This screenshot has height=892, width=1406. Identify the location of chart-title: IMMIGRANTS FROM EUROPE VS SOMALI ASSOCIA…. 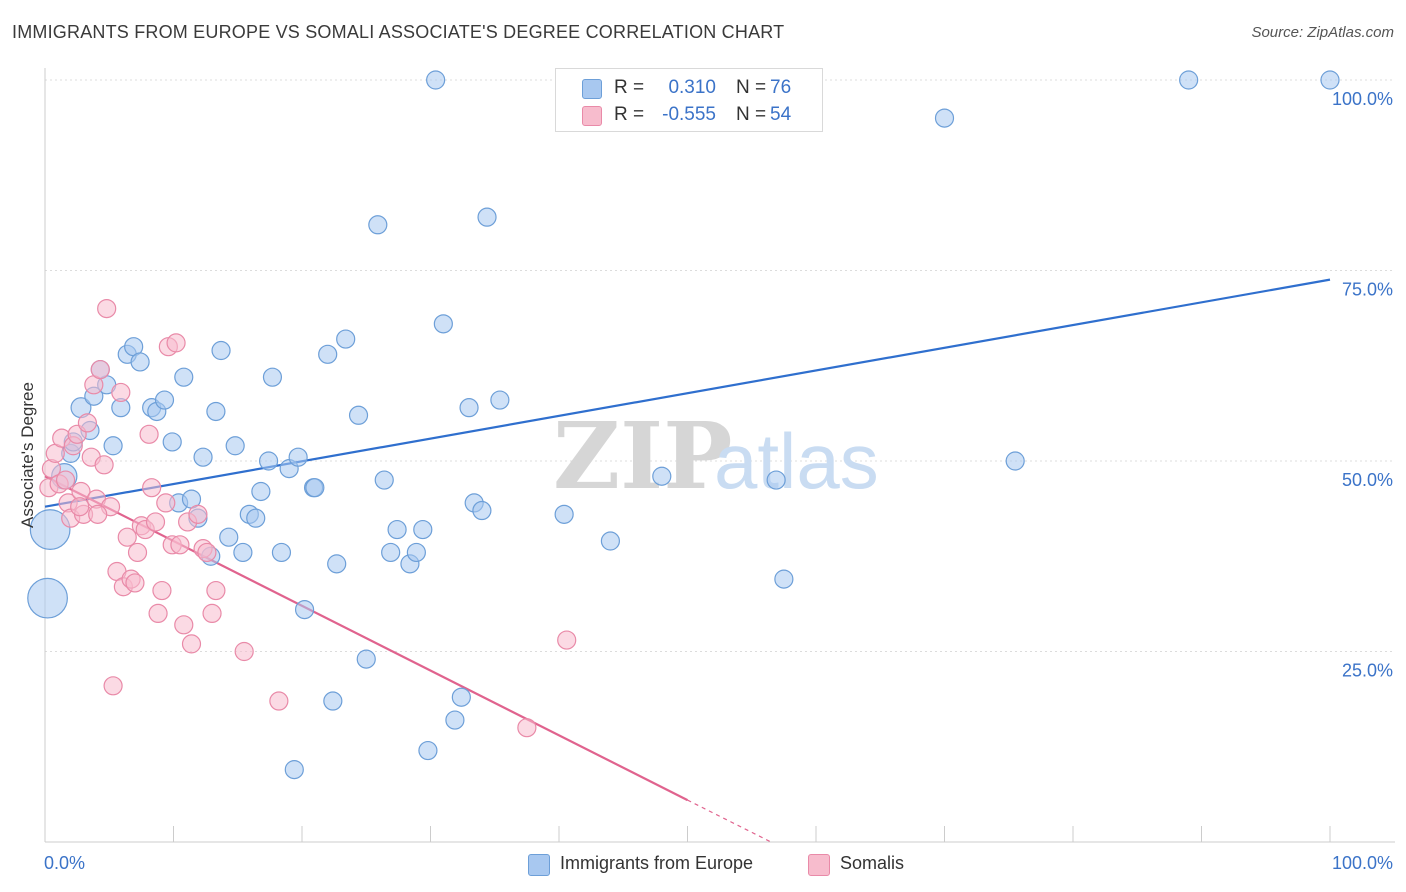
(398, 32).